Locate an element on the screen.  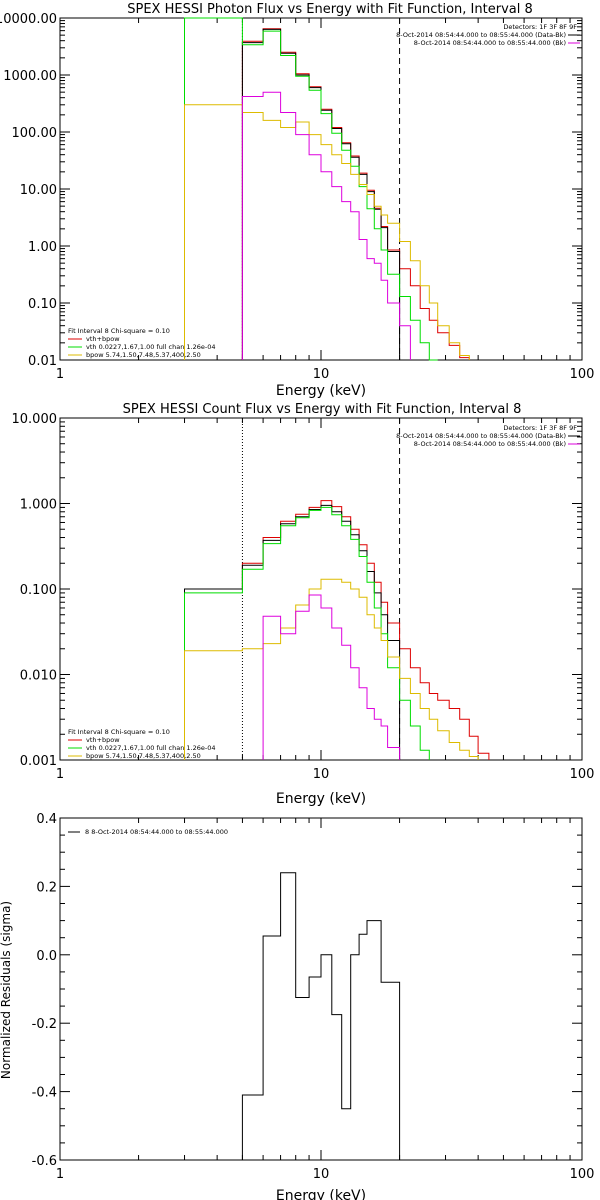
residuals-x-label: Energy (keV) is located at coordinates (321, 1194).